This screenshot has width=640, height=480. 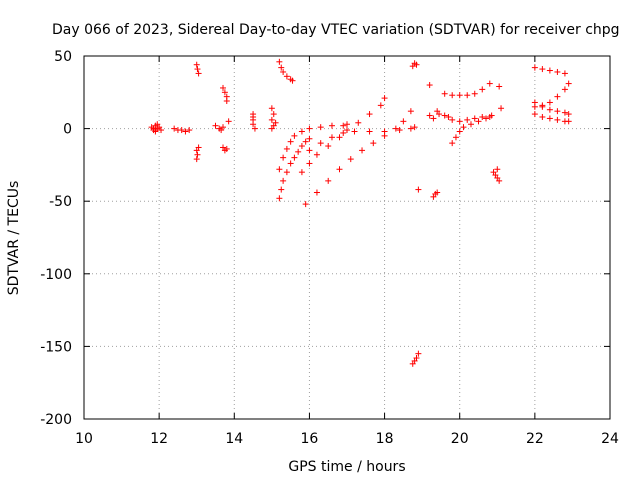 I want to click on series-arc-22-top, so click(x=549, y=70).